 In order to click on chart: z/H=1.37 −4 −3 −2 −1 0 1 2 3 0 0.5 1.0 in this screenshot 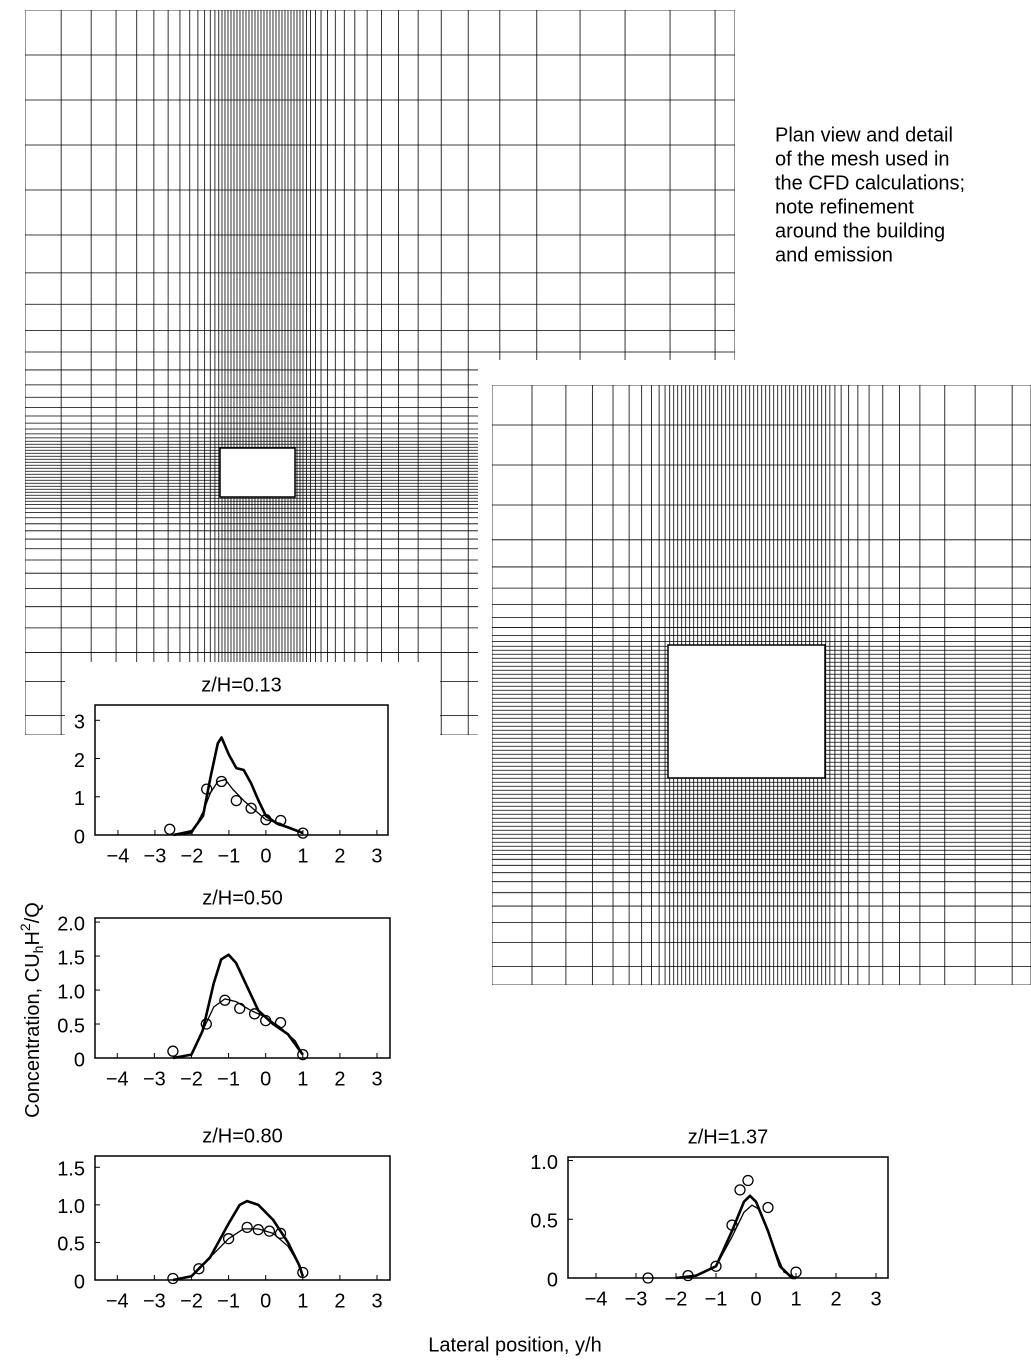, I will do `click(709, 1218)`.